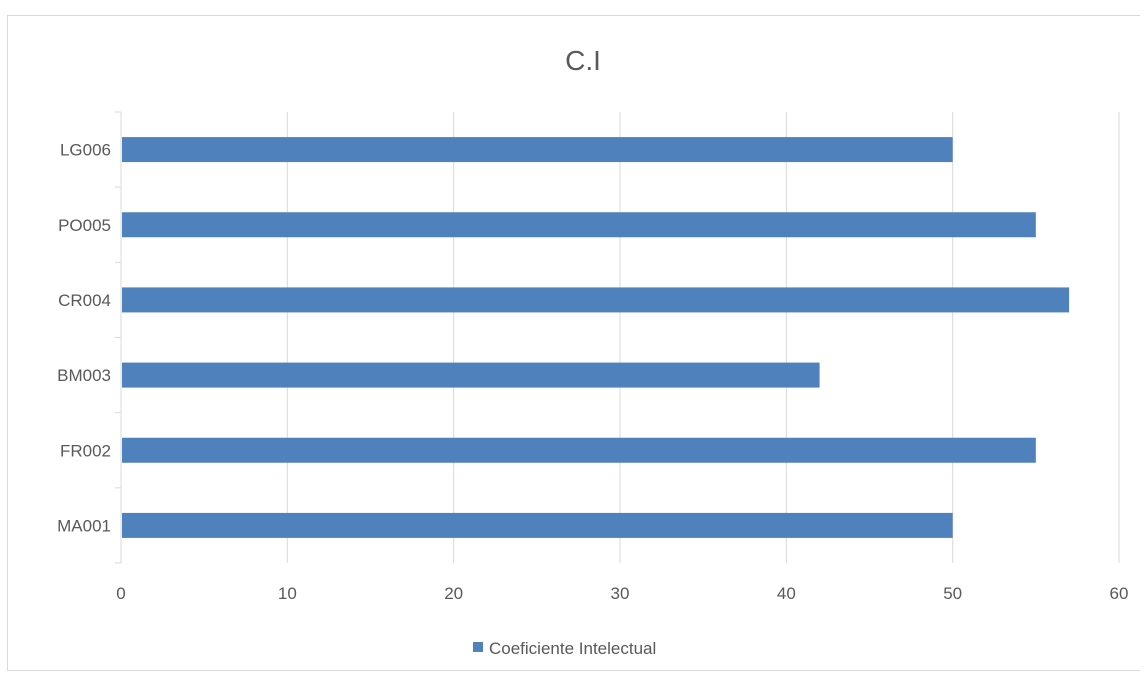  What do you see at coordinates (579, 225) in the screenshot?
I see `bar-po005` at bounding box center [579, 225].